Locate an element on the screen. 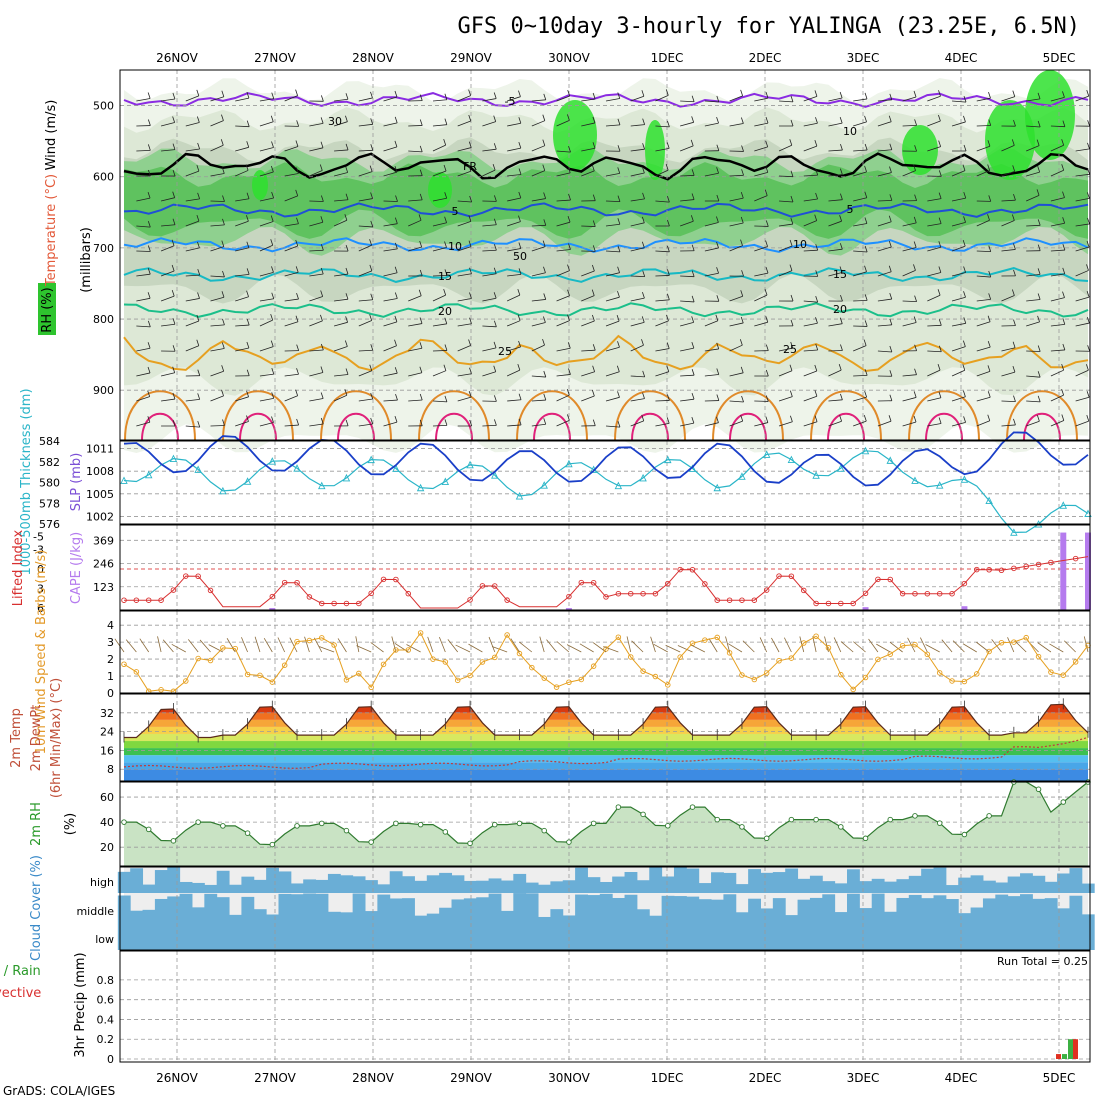 The height and width of the screenshot is (1100, 1100). temp-tick-label: 24 is located at coordinates (107, 732).